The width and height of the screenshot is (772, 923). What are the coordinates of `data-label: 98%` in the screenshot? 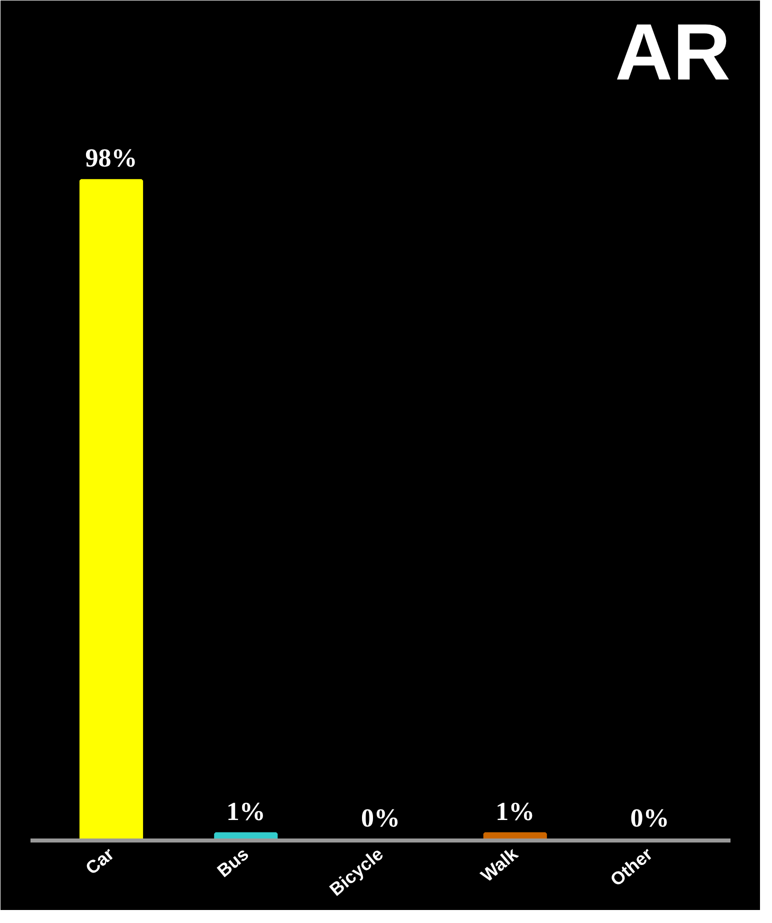 It's located at (111, 158).